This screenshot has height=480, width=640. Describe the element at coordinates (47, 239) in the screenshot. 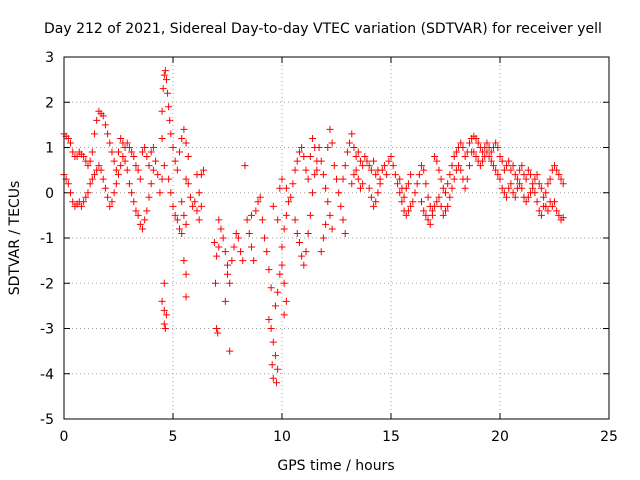

I see `y-tick-label: -1` at that location.